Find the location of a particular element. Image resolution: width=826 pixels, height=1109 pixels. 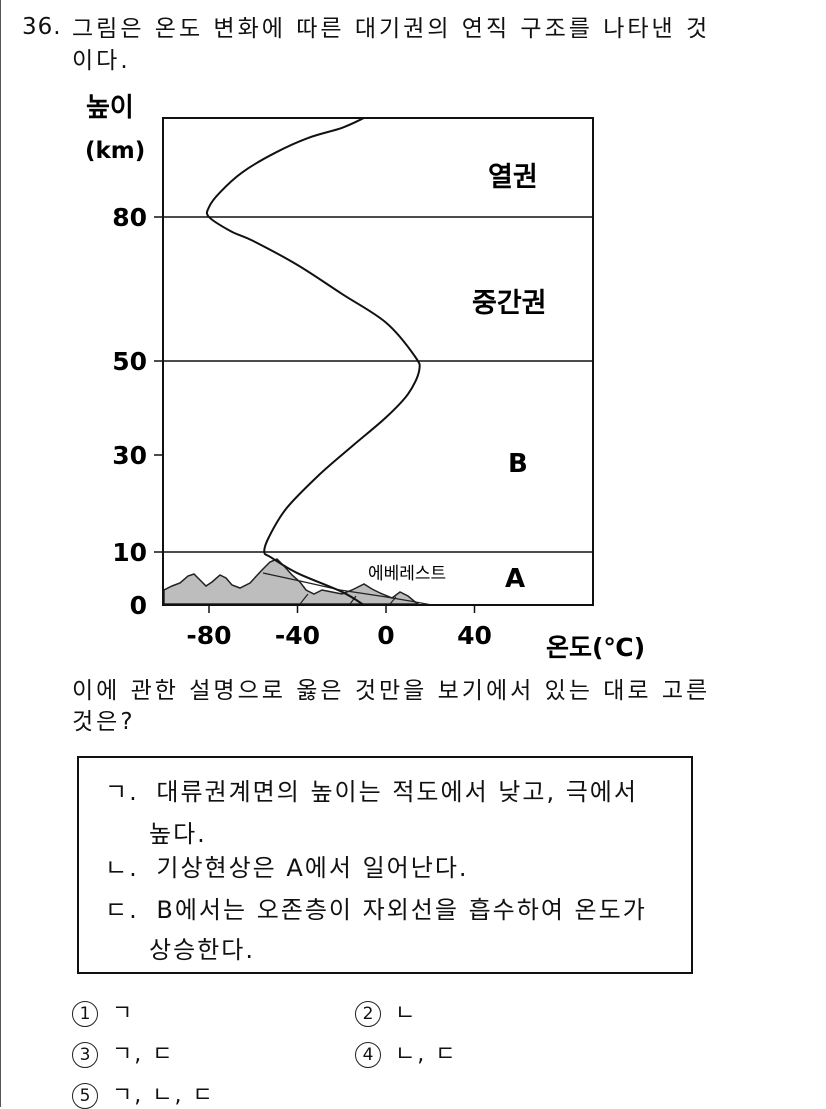

bogi-item-3: ㄷ. B에서는 오존층이 자외선을 흡수하여 온도가 is located at coordinates (376, 907).